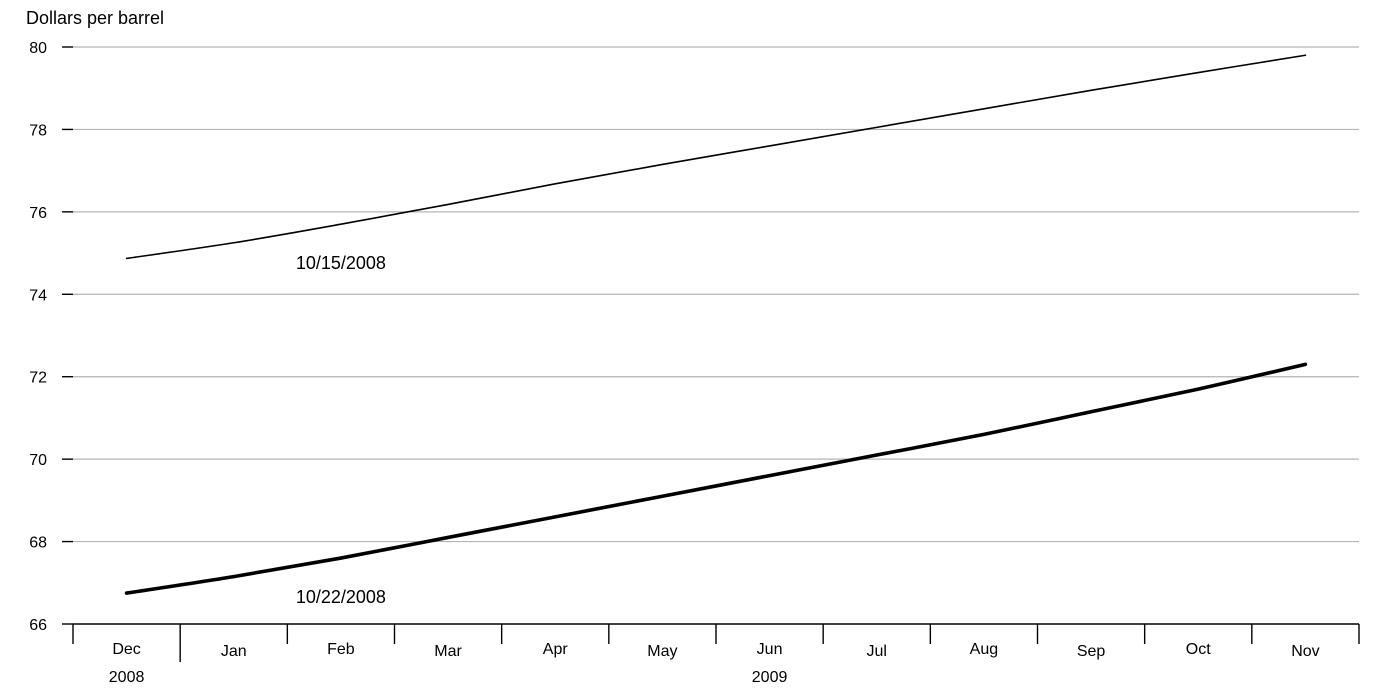  What do you see at coordinates (556, 649) in the screenshot?
I see `x-tick-label: Apr` at bounding box center [556, 649].